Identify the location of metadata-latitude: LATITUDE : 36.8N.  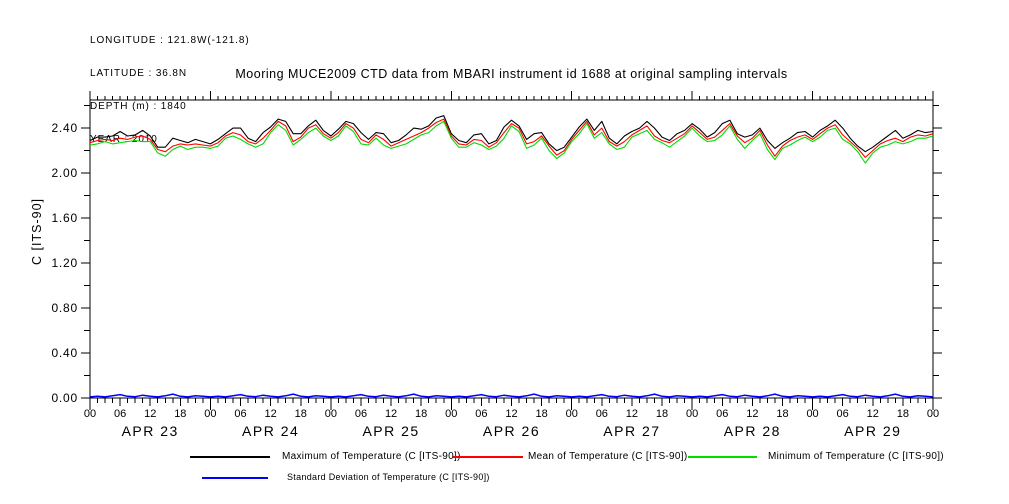
(139, 73).